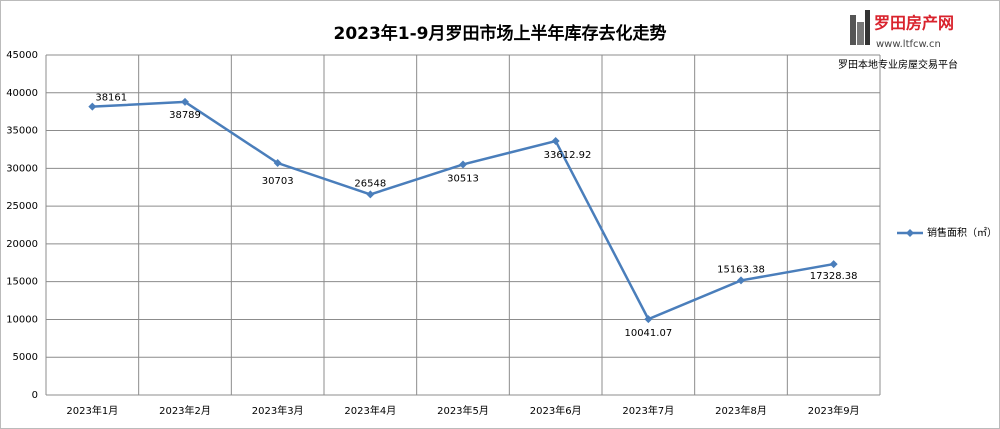  What do you see at coordinates (22, 131) in the screenshot?
I see `y-tick-label: 35000` at bounding box center [22, 131].